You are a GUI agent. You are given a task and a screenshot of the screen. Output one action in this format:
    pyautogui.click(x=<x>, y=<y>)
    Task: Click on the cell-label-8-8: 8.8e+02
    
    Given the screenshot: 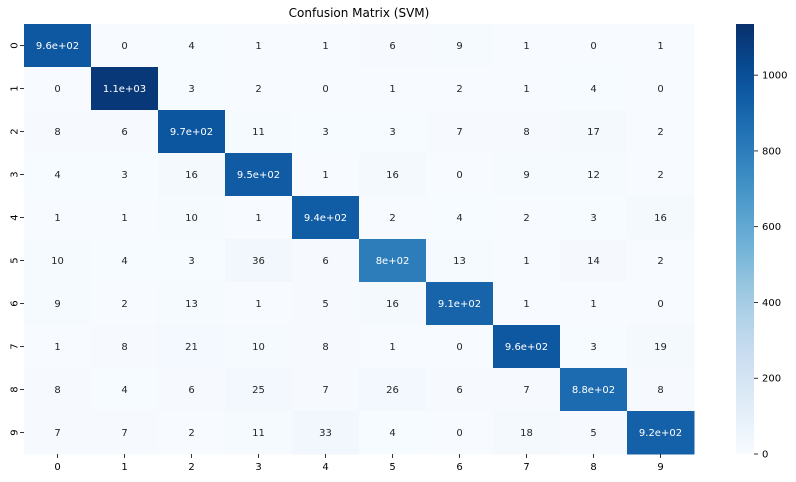 What is the action you would take?
    pyautogui.click(x=593, y=390)
    